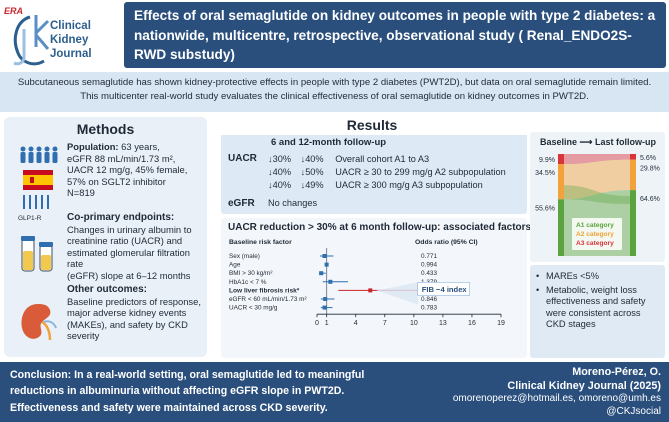 Image resolution: width=669 pixels, height=422 pixels. I want to click on glp1r-label: GLP1-R, so click(30, 218).